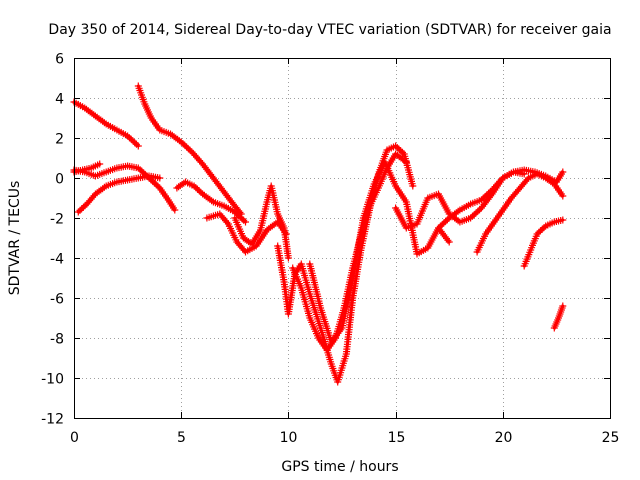 This screenshot has height=480, width=640. I want to click on y-tick-label: 2, so click(59, 140).